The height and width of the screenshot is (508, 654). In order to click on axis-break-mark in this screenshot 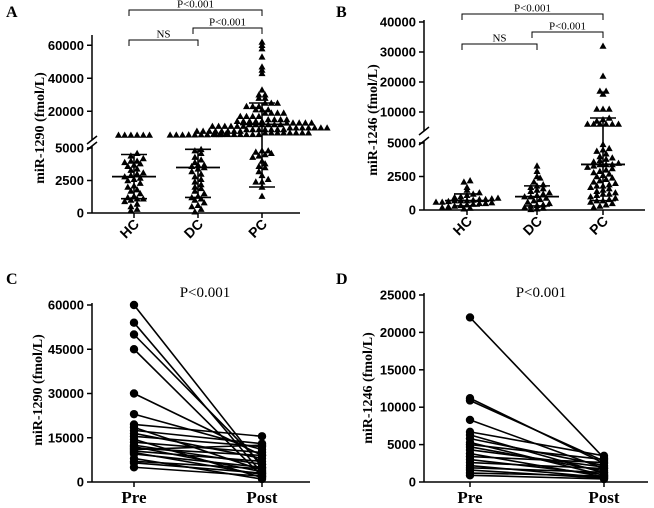, I will do `click(92, 140)`.